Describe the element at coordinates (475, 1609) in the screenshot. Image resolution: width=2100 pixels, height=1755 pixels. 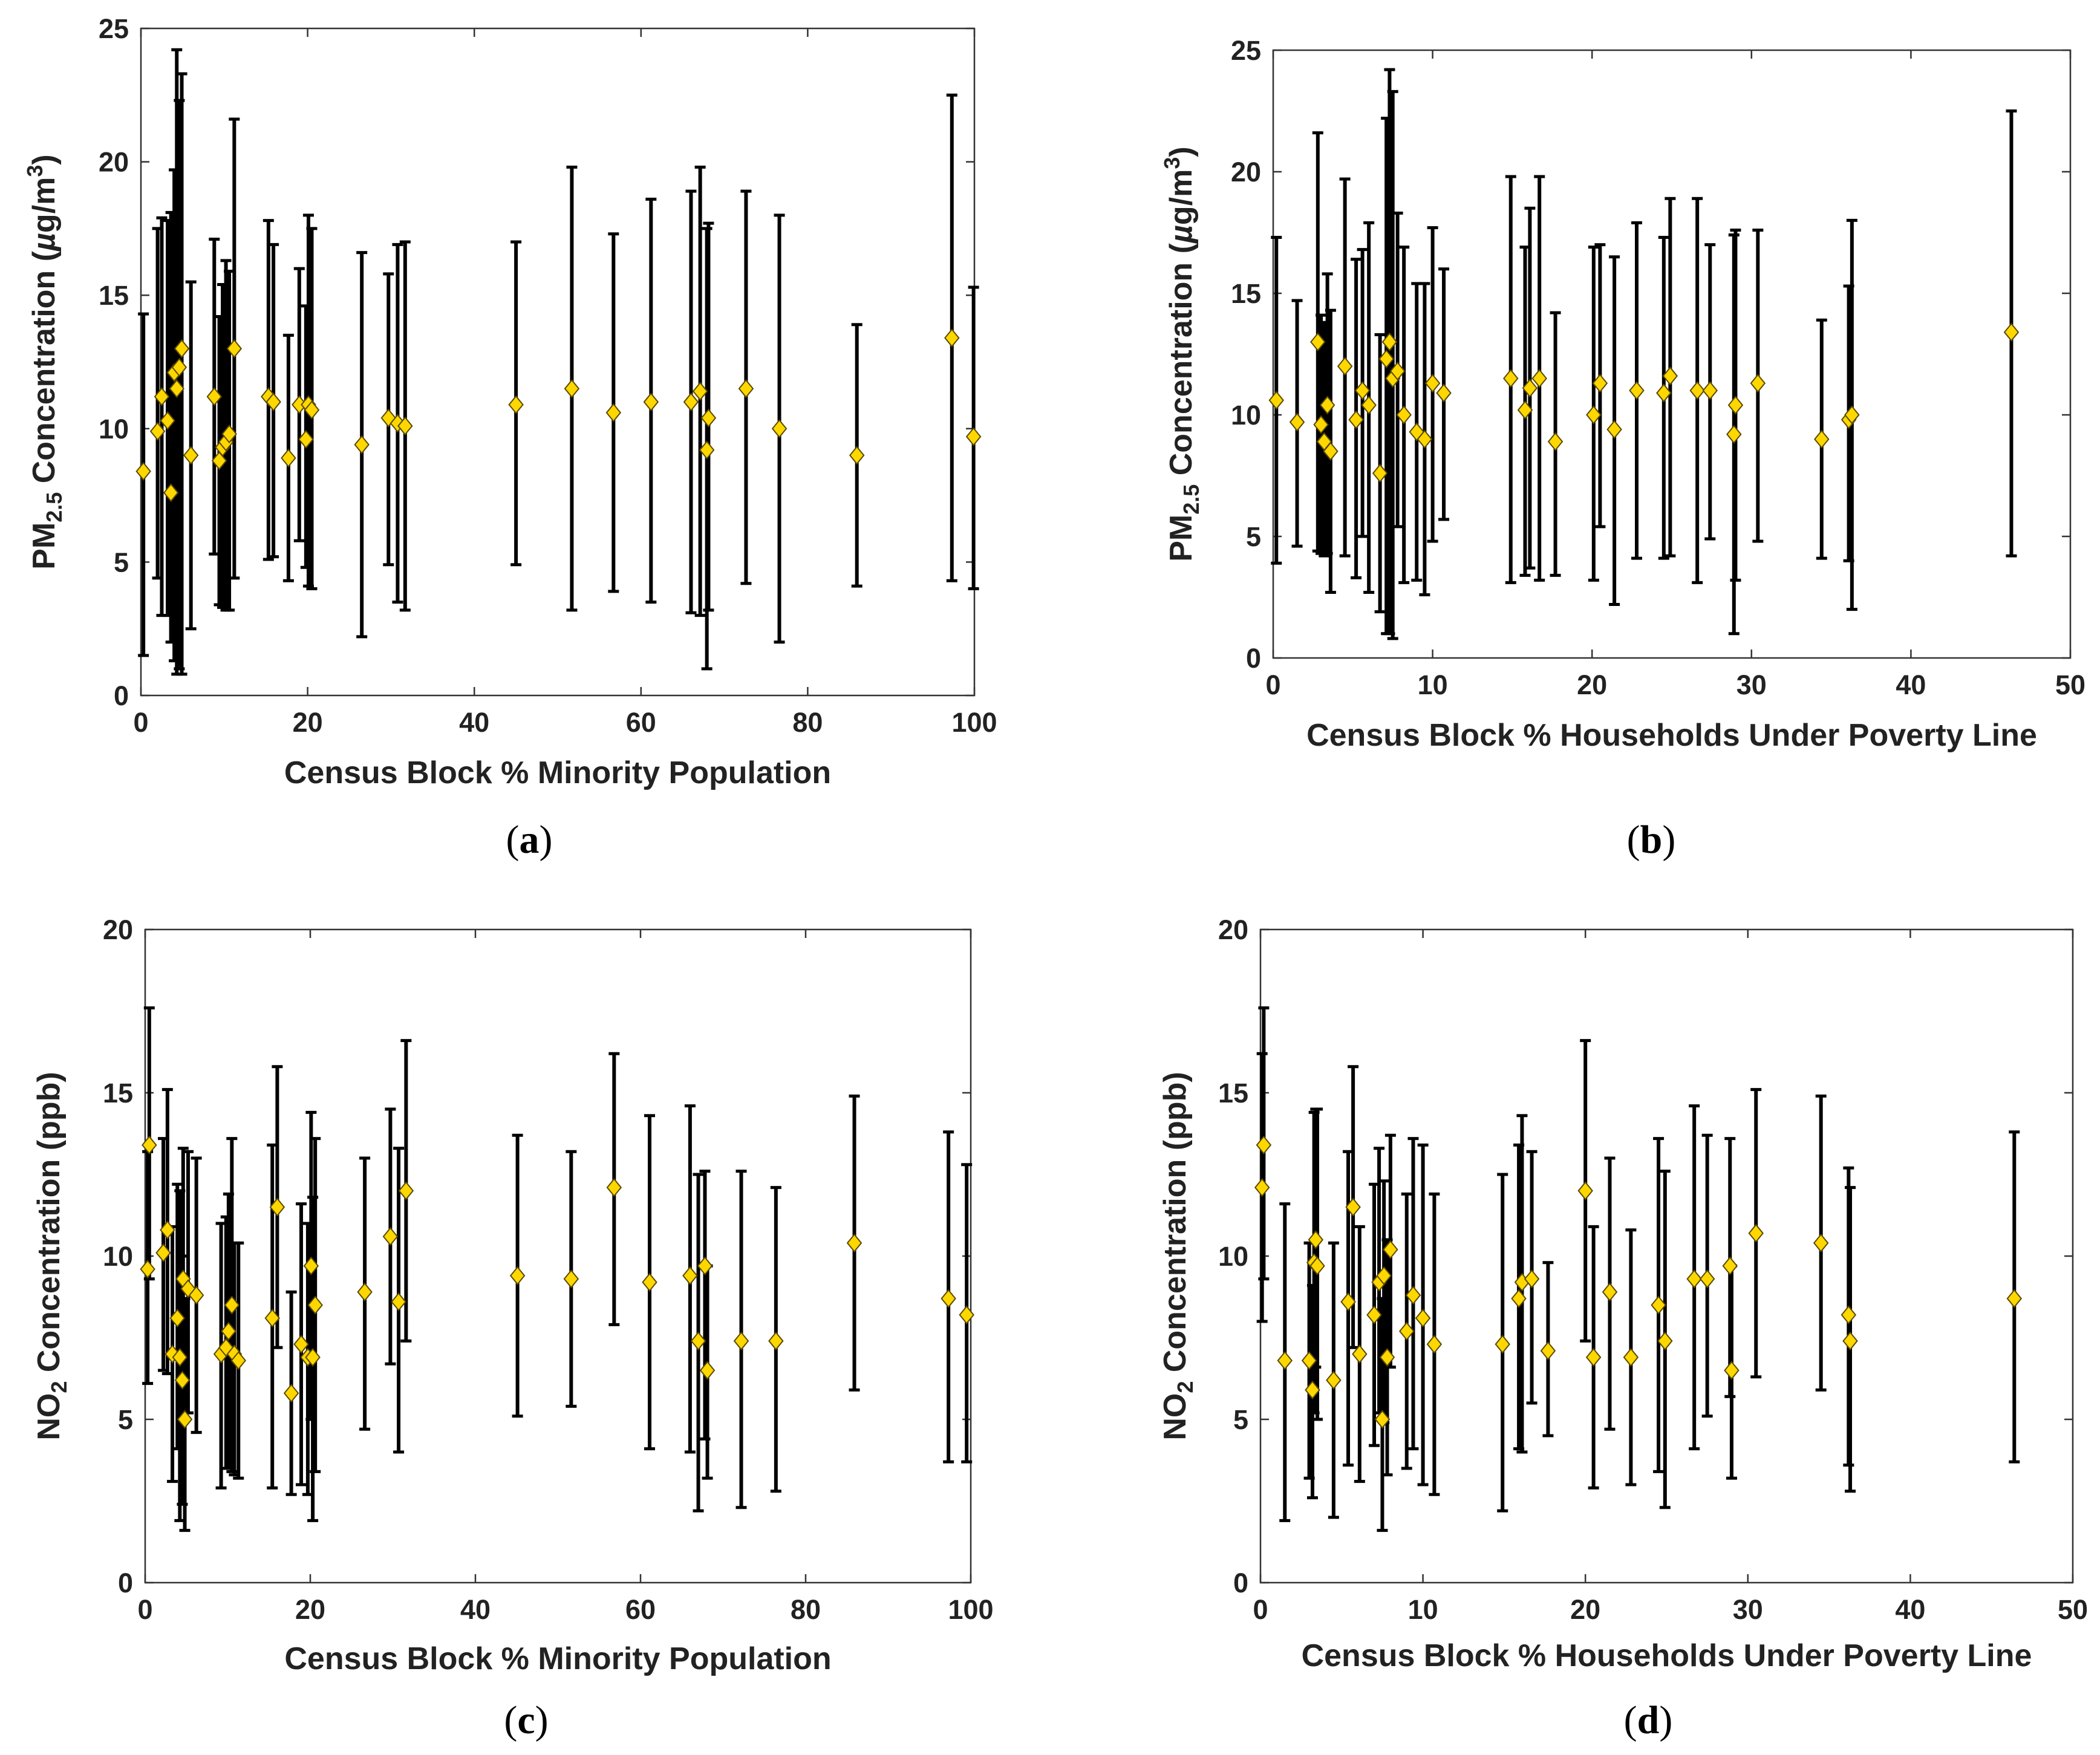
I see `x-tick-label-c-2: 40` at that location.